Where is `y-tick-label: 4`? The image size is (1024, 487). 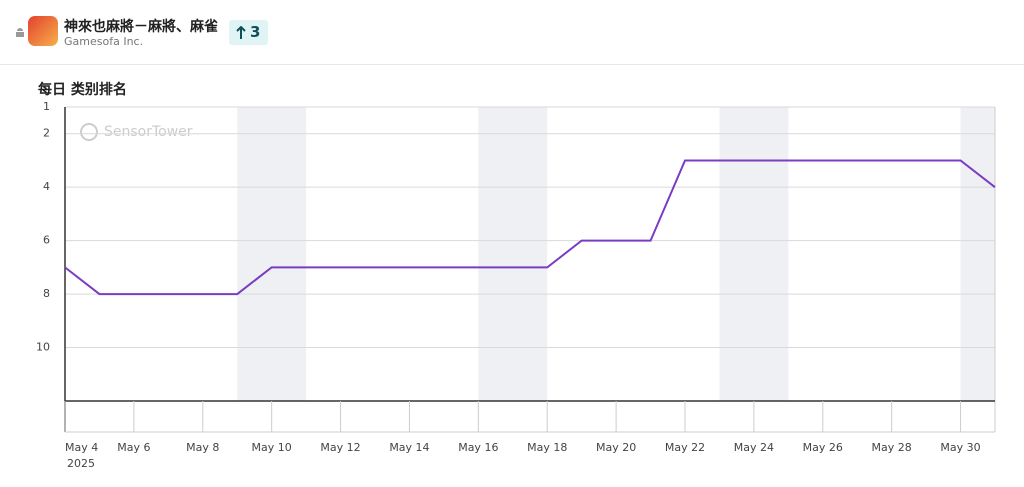
y-tick-label: 4 is located at coordinates (46, 186).